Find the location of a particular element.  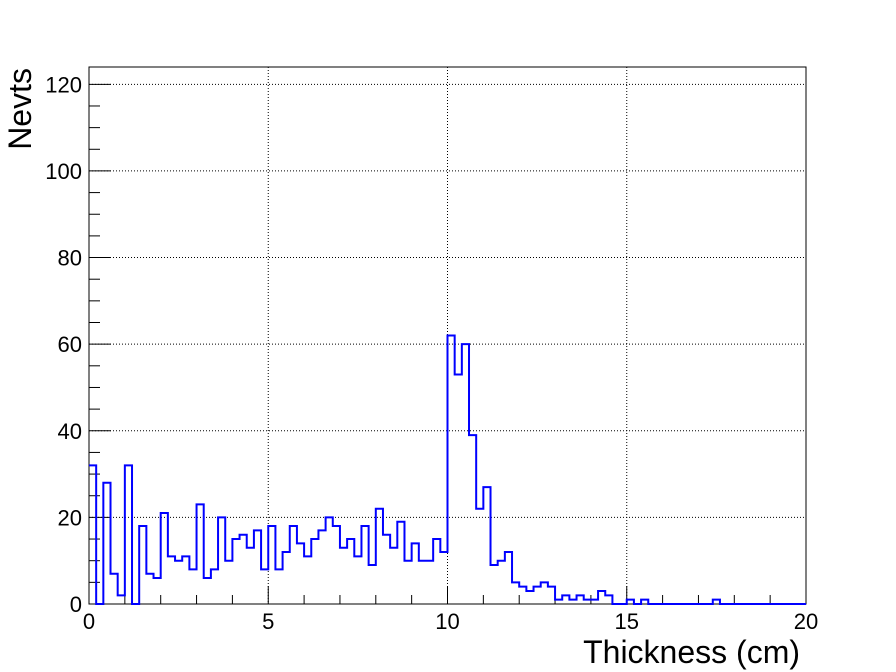

y-tick-label: 60 is located at coordinates (70, 344).